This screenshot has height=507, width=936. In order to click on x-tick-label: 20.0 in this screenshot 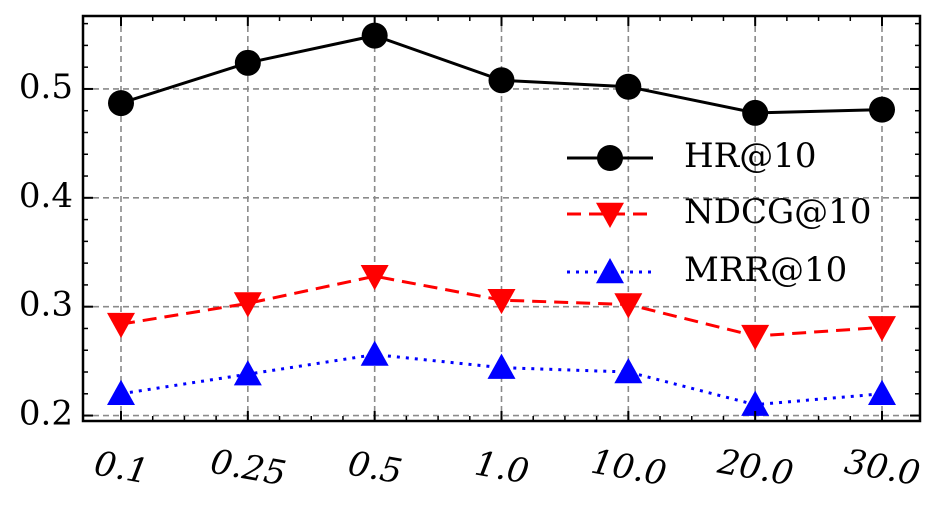, I will do `click(755, 468)`.